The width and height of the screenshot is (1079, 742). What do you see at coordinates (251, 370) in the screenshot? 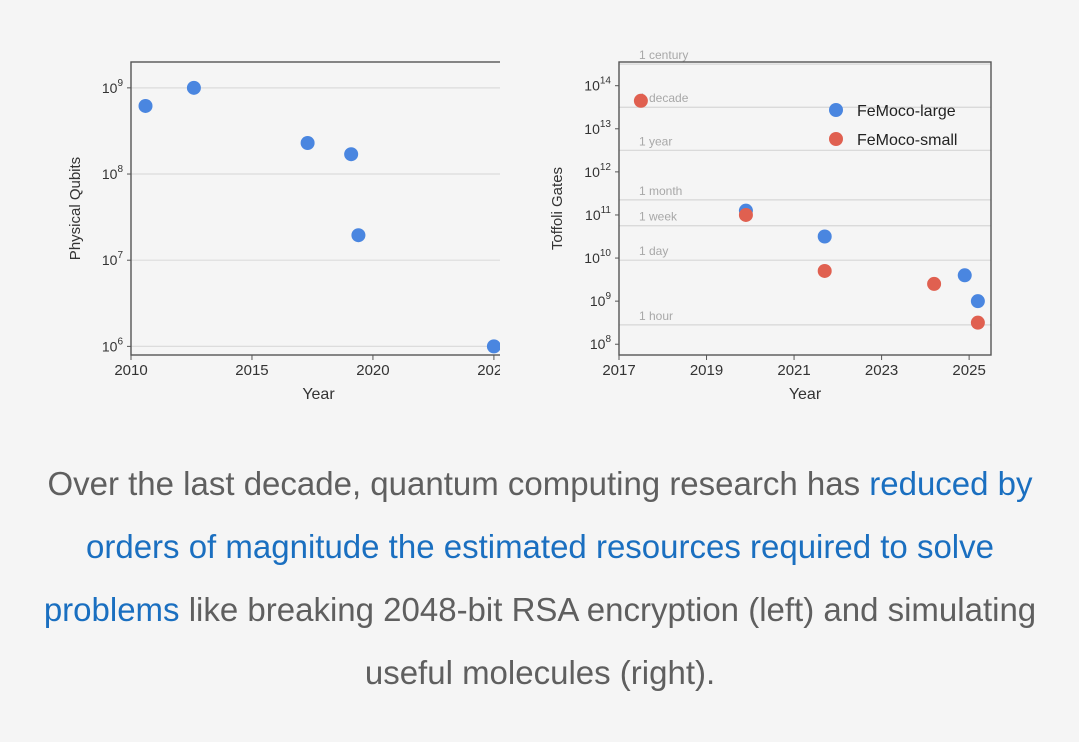
I see `x-tick-label: 2015` at bounding box center [251, 370].